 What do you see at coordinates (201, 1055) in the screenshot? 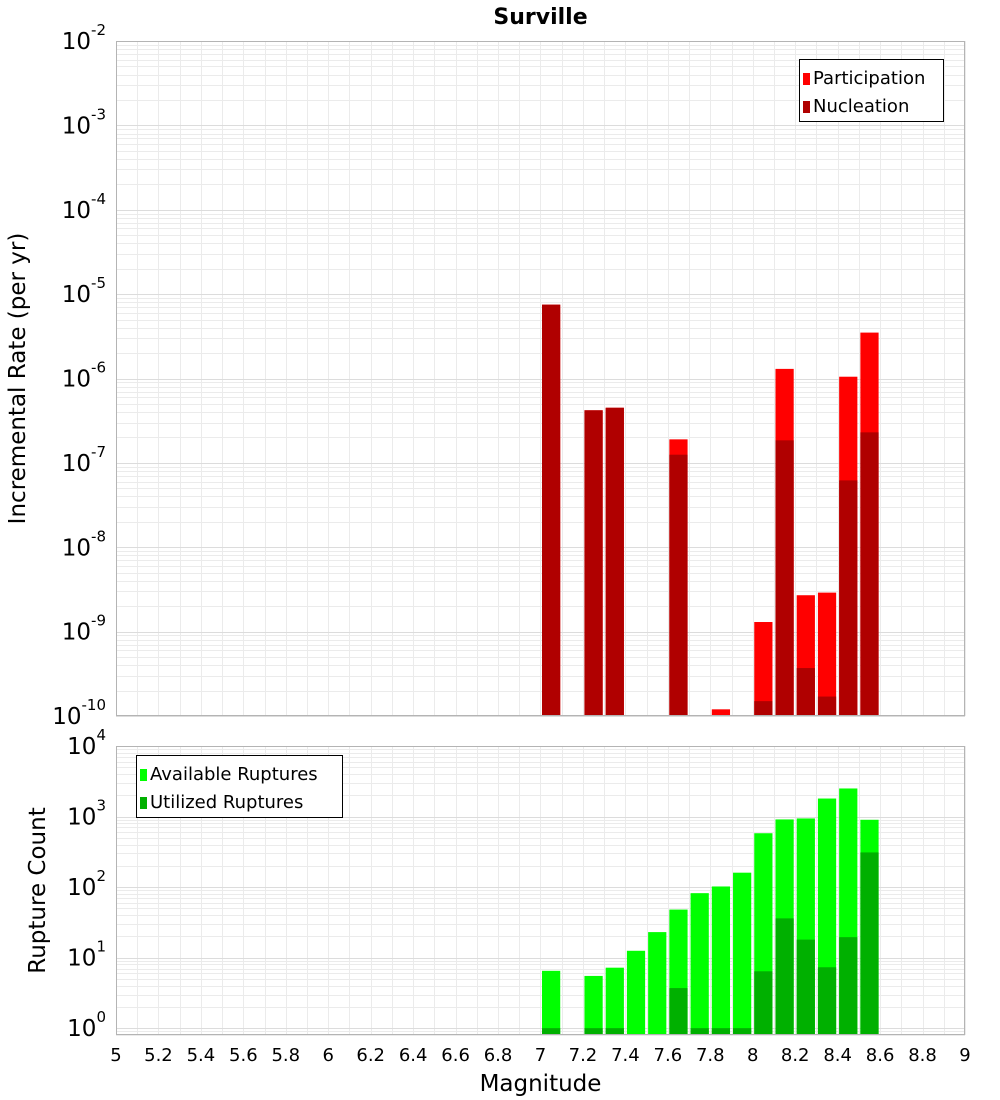
I see `x-tick-label: 5.4` at bounding box center [201, 1055].